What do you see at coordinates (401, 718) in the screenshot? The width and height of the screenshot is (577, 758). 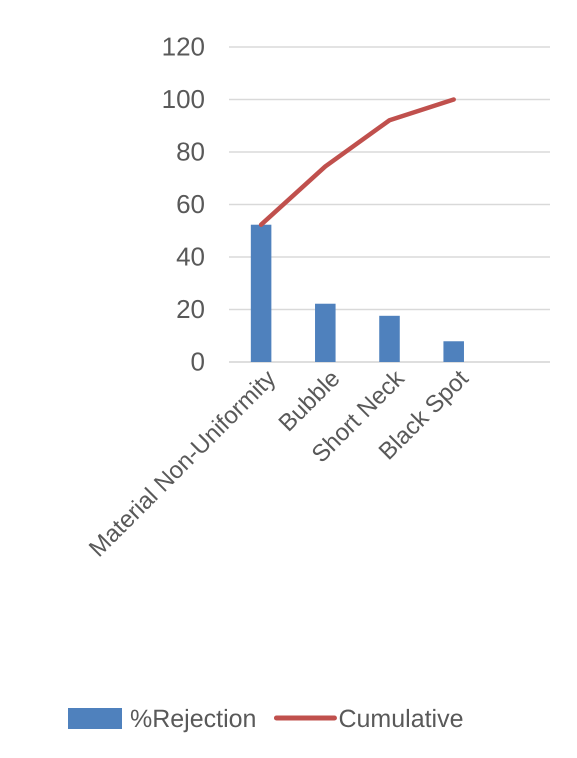 I see `legend-label: Cumulative` at bounding box center [401, 718].